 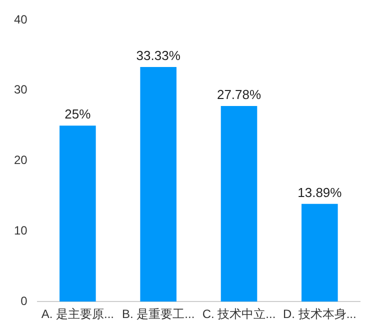 I want to click on y-tick-label: 30, so click(x=21, y=89).